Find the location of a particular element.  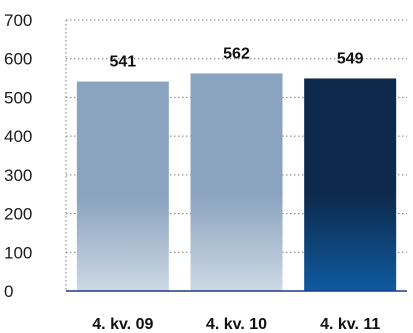

data-label-3: 549 is located at coordinates (350, 58).